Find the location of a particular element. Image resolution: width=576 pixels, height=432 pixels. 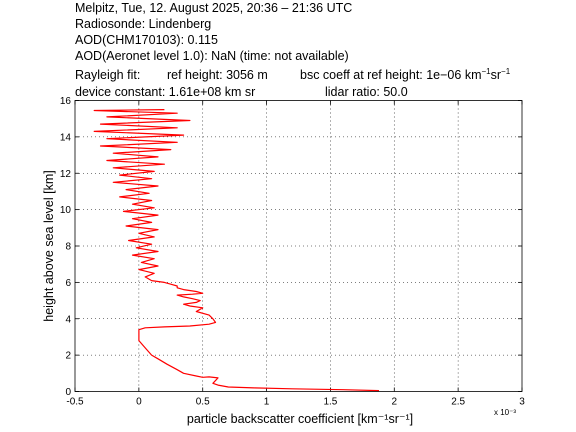

y-tick-label: 6 is located at coordinates (68, 283).